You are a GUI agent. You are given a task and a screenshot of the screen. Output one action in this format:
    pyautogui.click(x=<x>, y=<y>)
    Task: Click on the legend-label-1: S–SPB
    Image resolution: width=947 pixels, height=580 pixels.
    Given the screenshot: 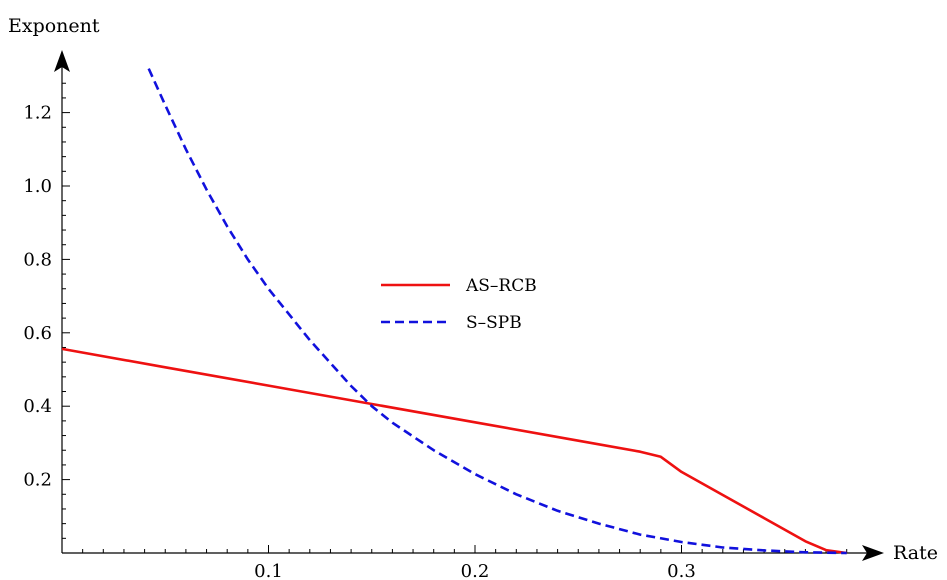 What is the action you would take?
    pyautogui.click(x=494, y=323)
    